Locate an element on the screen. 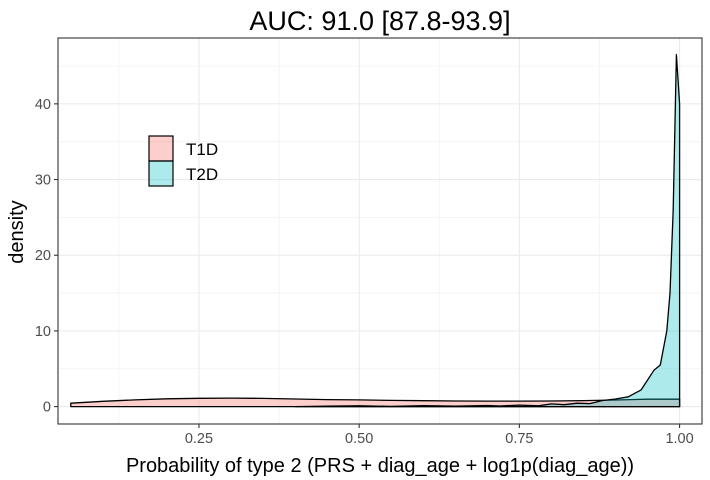 The image size is (710, 480). y-tick-label: 20 is located at coordinates (43, 256).